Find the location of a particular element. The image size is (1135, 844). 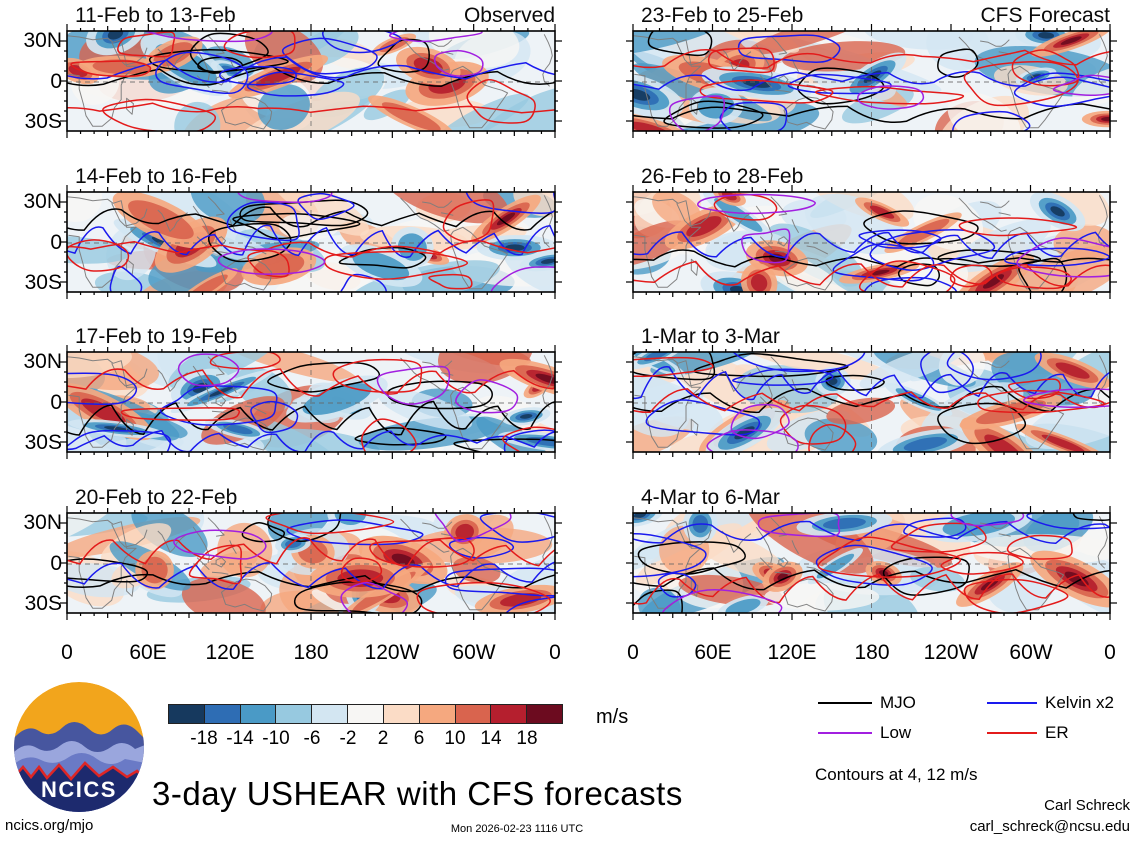

colorbar-tick-label: -6 is located at coordinates (312, 738).